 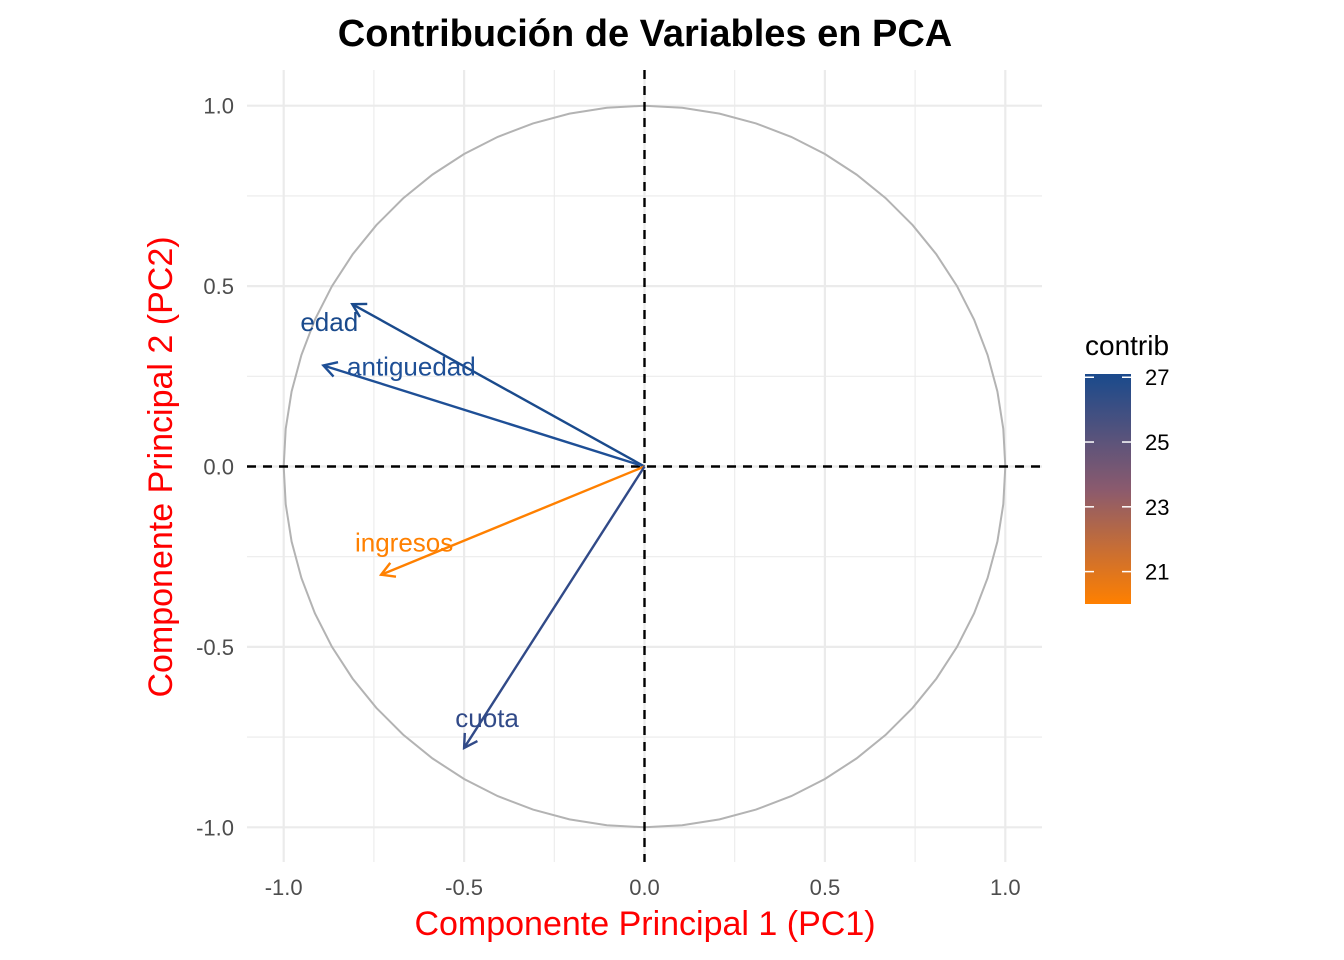 I want to click on arrowhead-edad, so click(x=359, y=310).